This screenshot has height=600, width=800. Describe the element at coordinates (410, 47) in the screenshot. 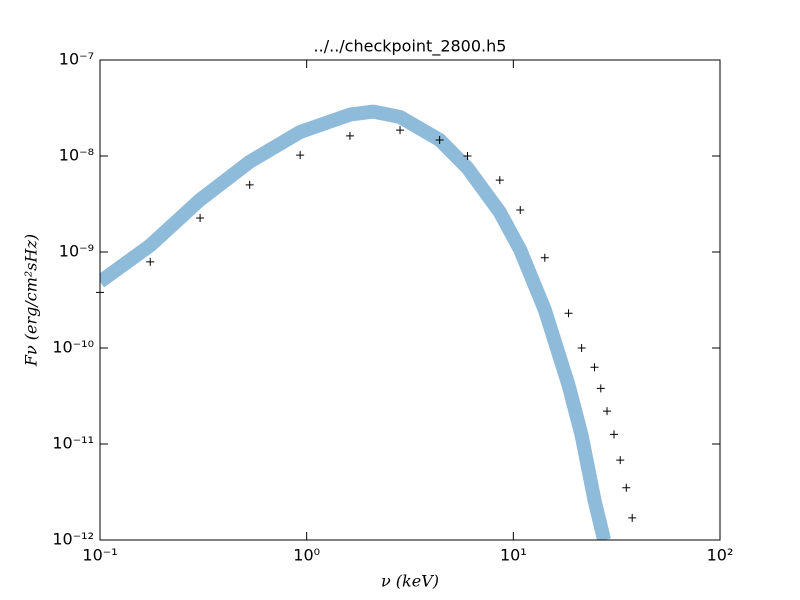

I see `chart-title: ../../checkpoint_2800.h5` at that location.